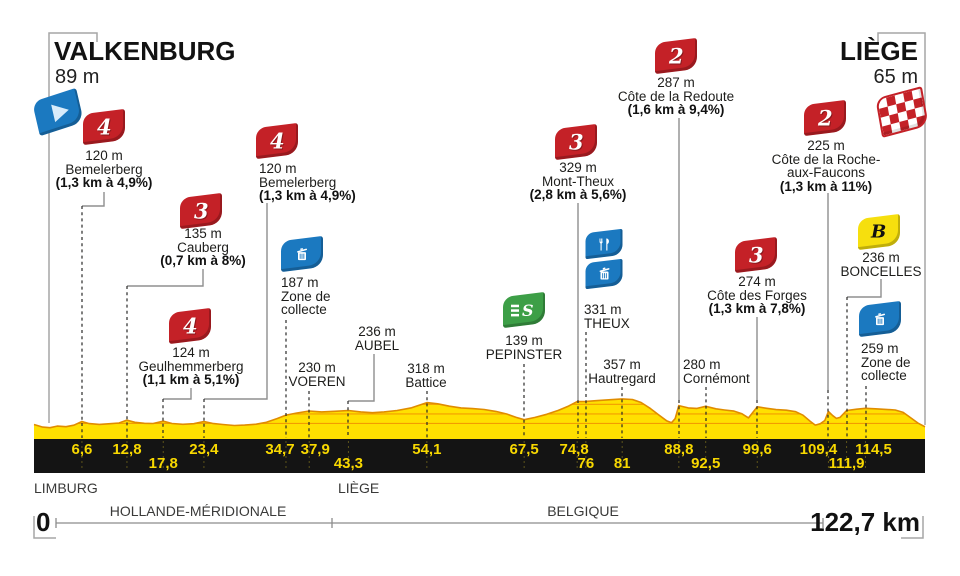  What do you see at coordinates (165, 278) in the screenshot?
I see `cauberg-connector` at bounding box center [165, 278].